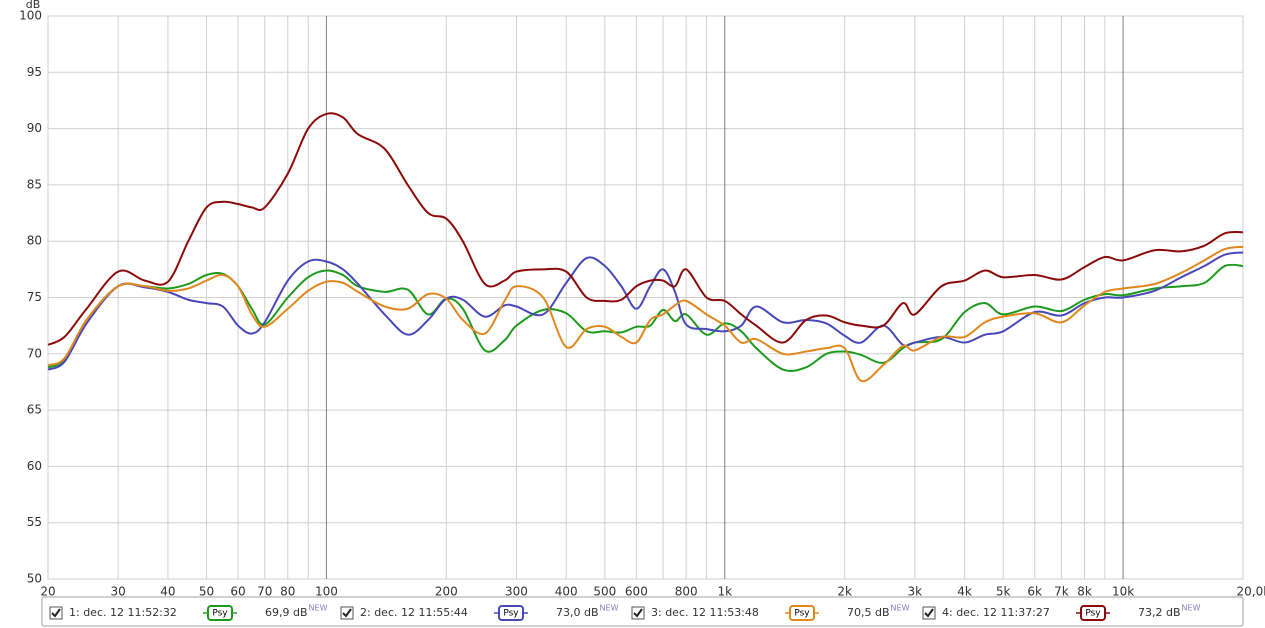 This screenshot has width=1265, height=628. What do you see at coordinates (996, 612) in the screenshot?
I see `legend-label: 4: dec. 12 11:37:27` at bounding box center [996, 612].